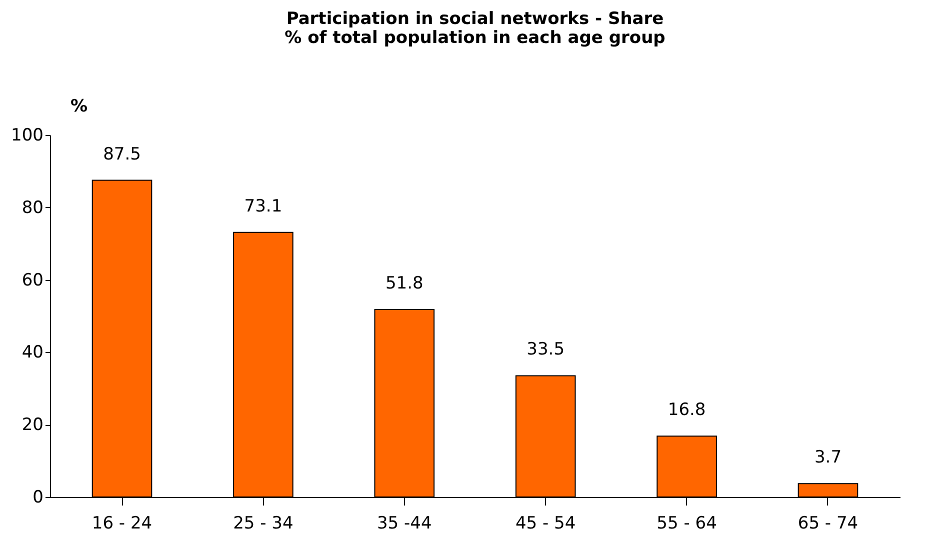 The height and width of the screenshot is (558, 927). I want to click on x-tick-label: 45 - 54, so click(545, 524).